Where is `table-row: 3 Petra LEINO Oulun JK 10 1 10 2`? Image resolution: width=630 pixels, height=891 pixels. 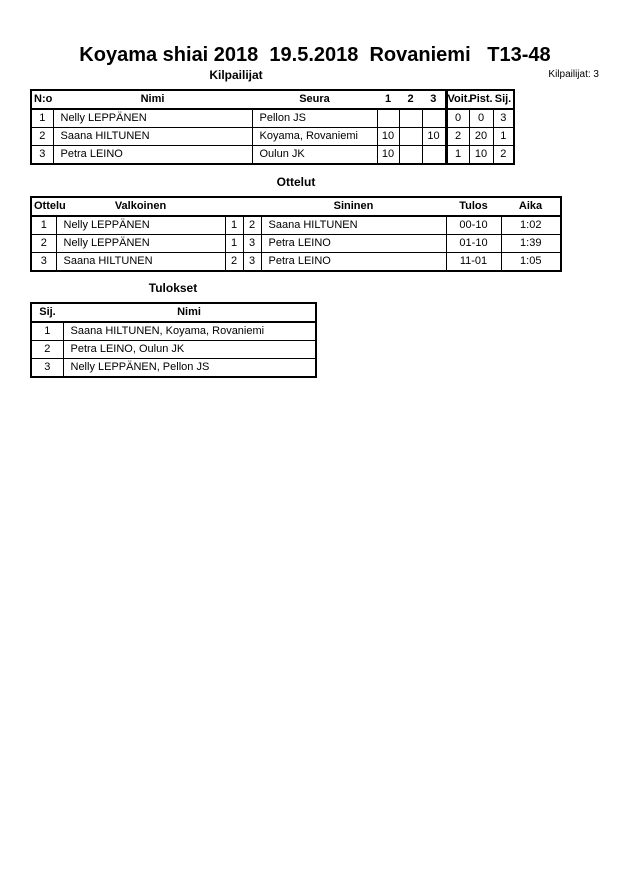 table-row: 3 Petra LEINO Oulun JK 10 1 10 2 is located at coordinates (272, 155).